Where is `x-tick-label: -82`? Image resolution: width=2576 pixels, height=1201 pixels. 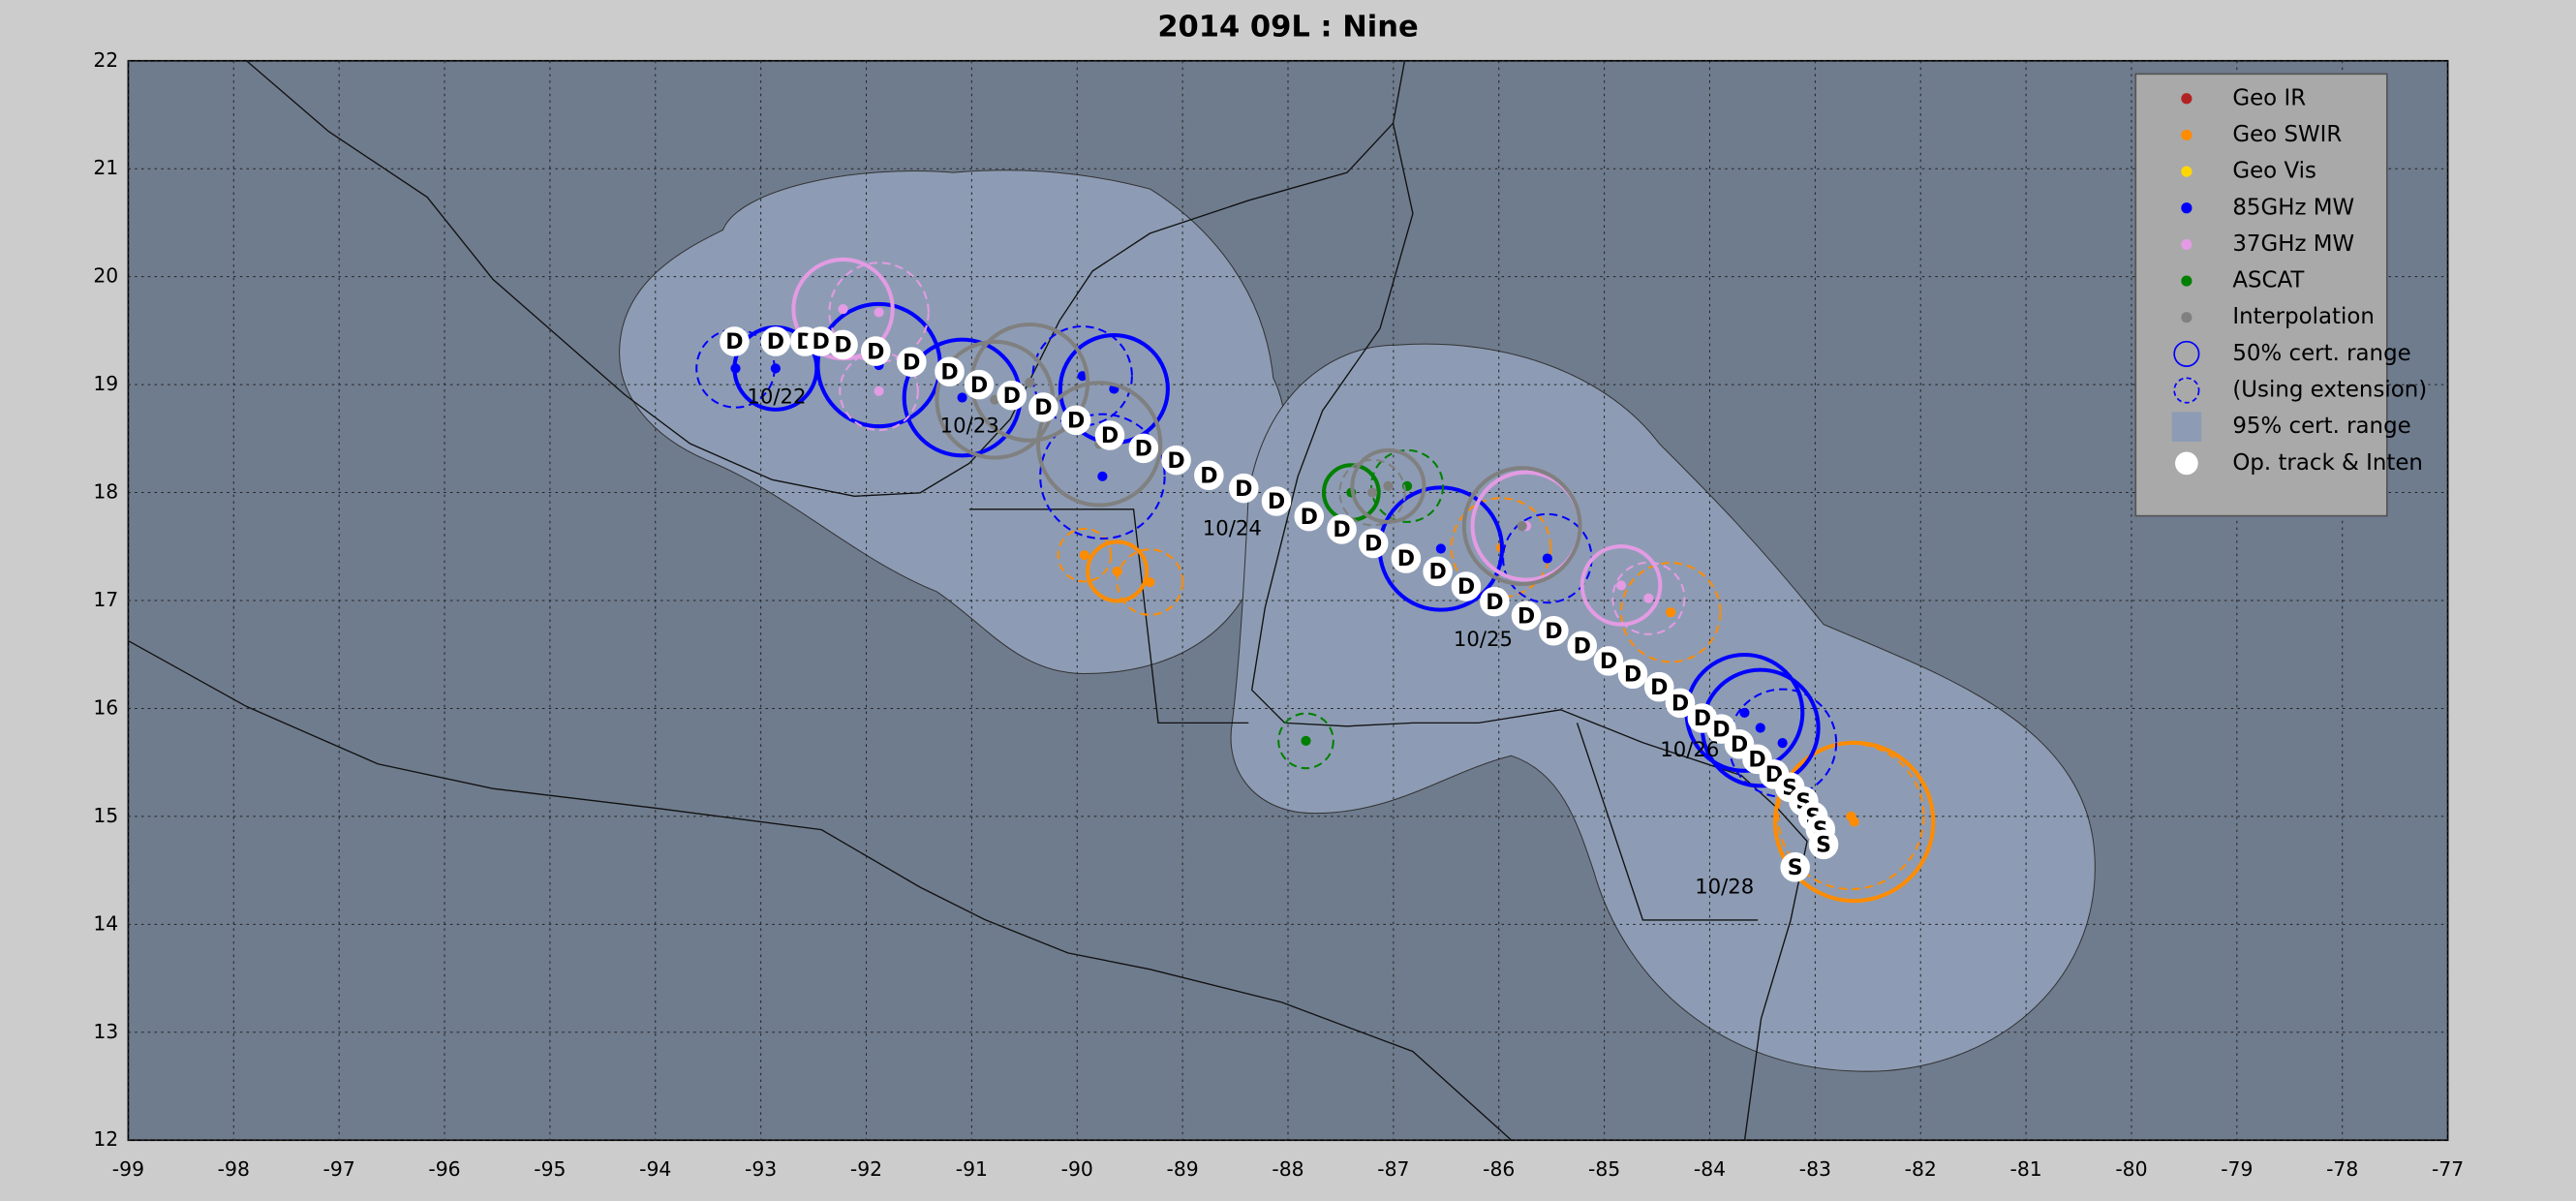 x-tick-label: -82 is located at coordinates (1921, 1169).